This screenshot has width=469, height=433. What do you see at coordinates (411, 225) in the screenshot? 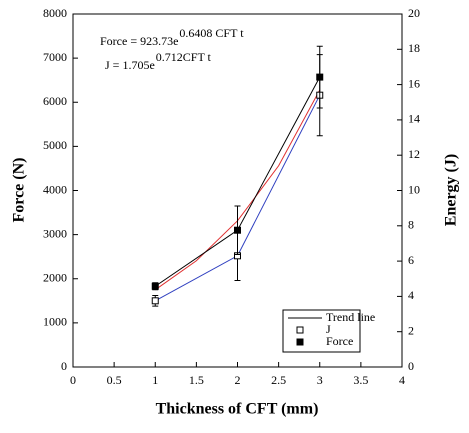
I see `y2-tick-label: 8` at bounding box center [411, 225].